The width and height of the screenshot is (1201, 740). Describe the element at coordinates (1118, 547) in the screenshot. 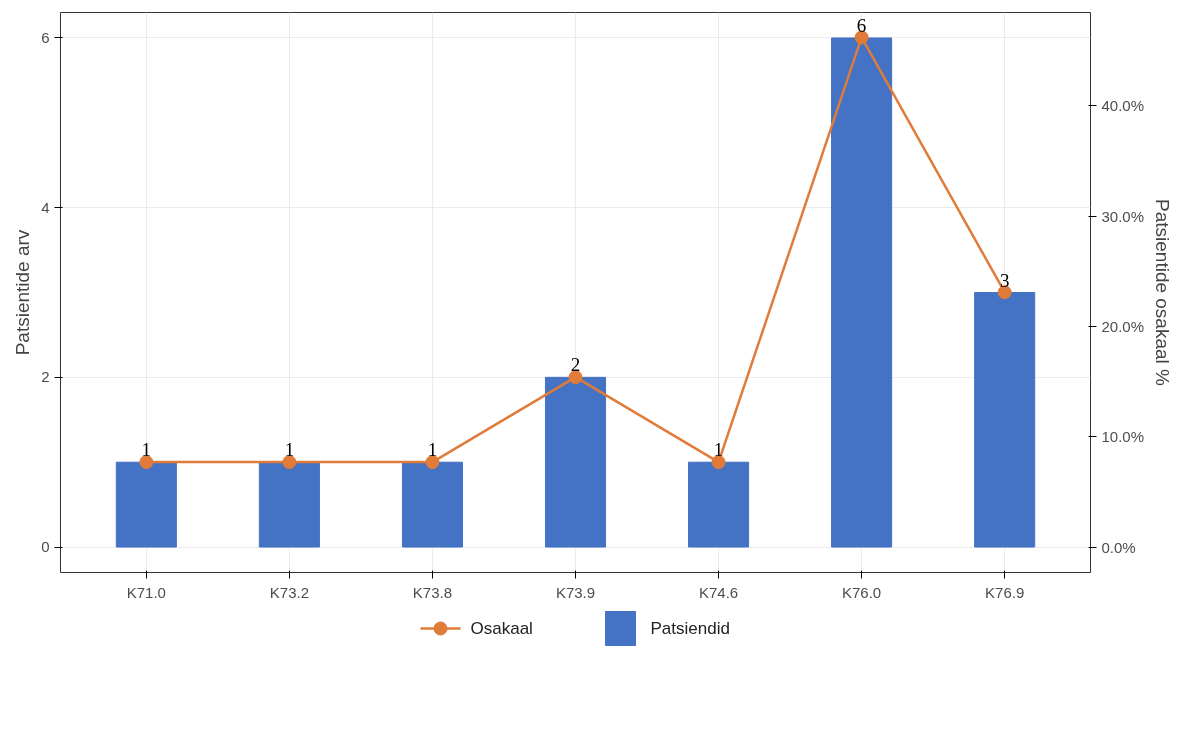

I see `y2-tick-label: 0.0%` at that location.